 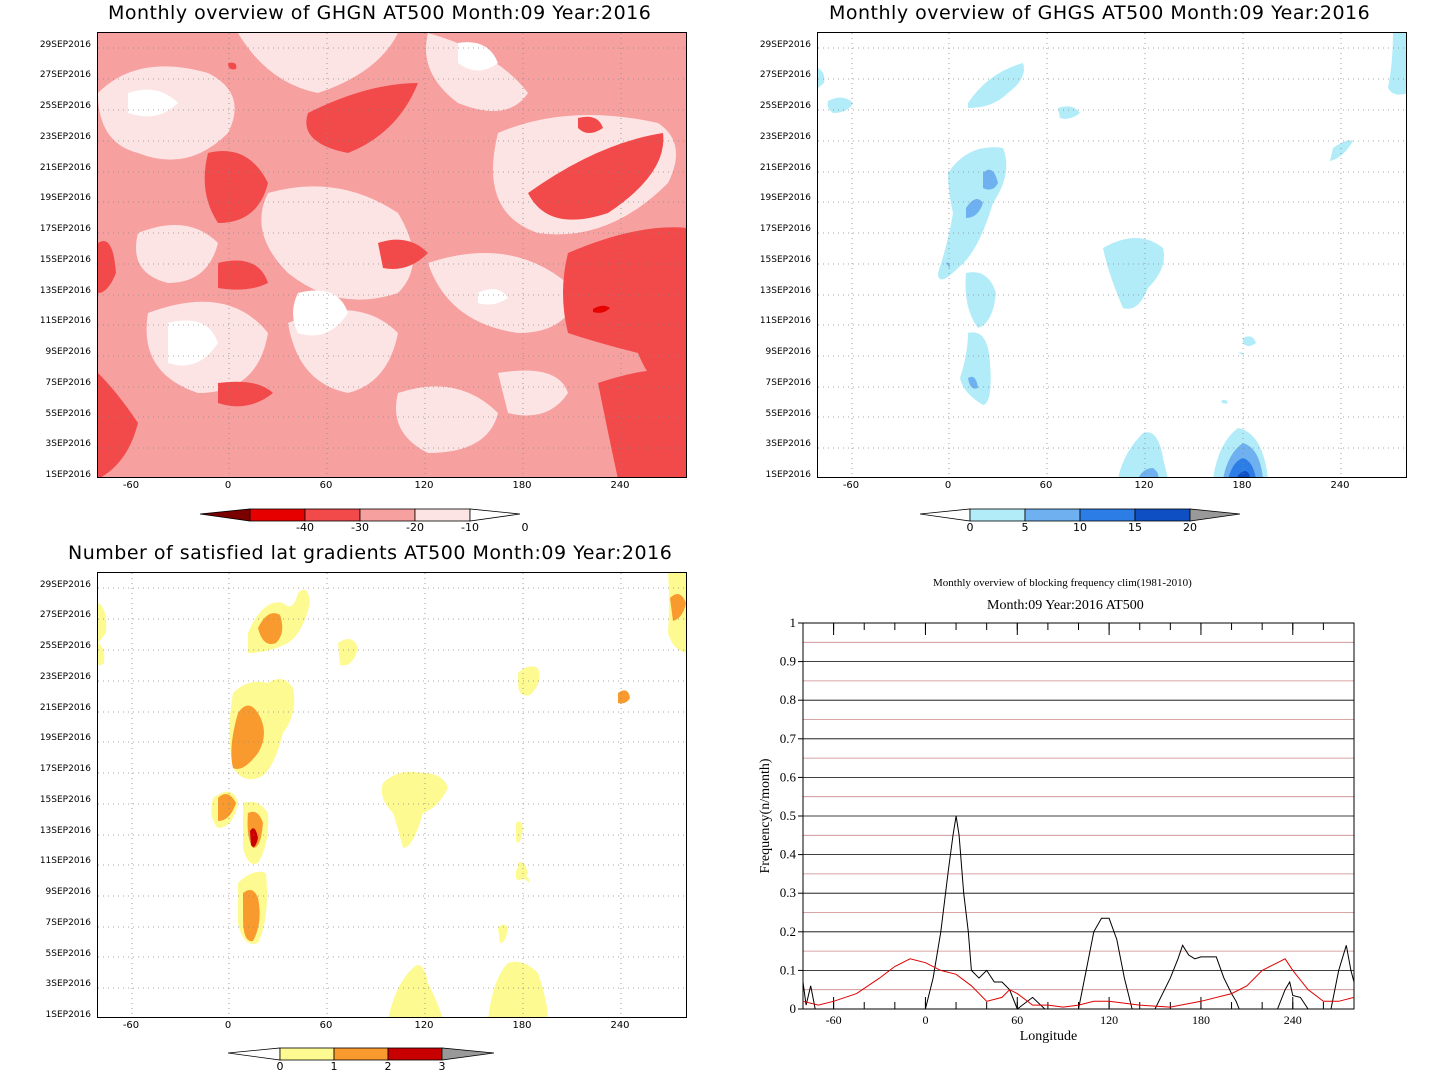 I want to click on ghgn-colorbar-left-arrow, so click(x=225, y=515).